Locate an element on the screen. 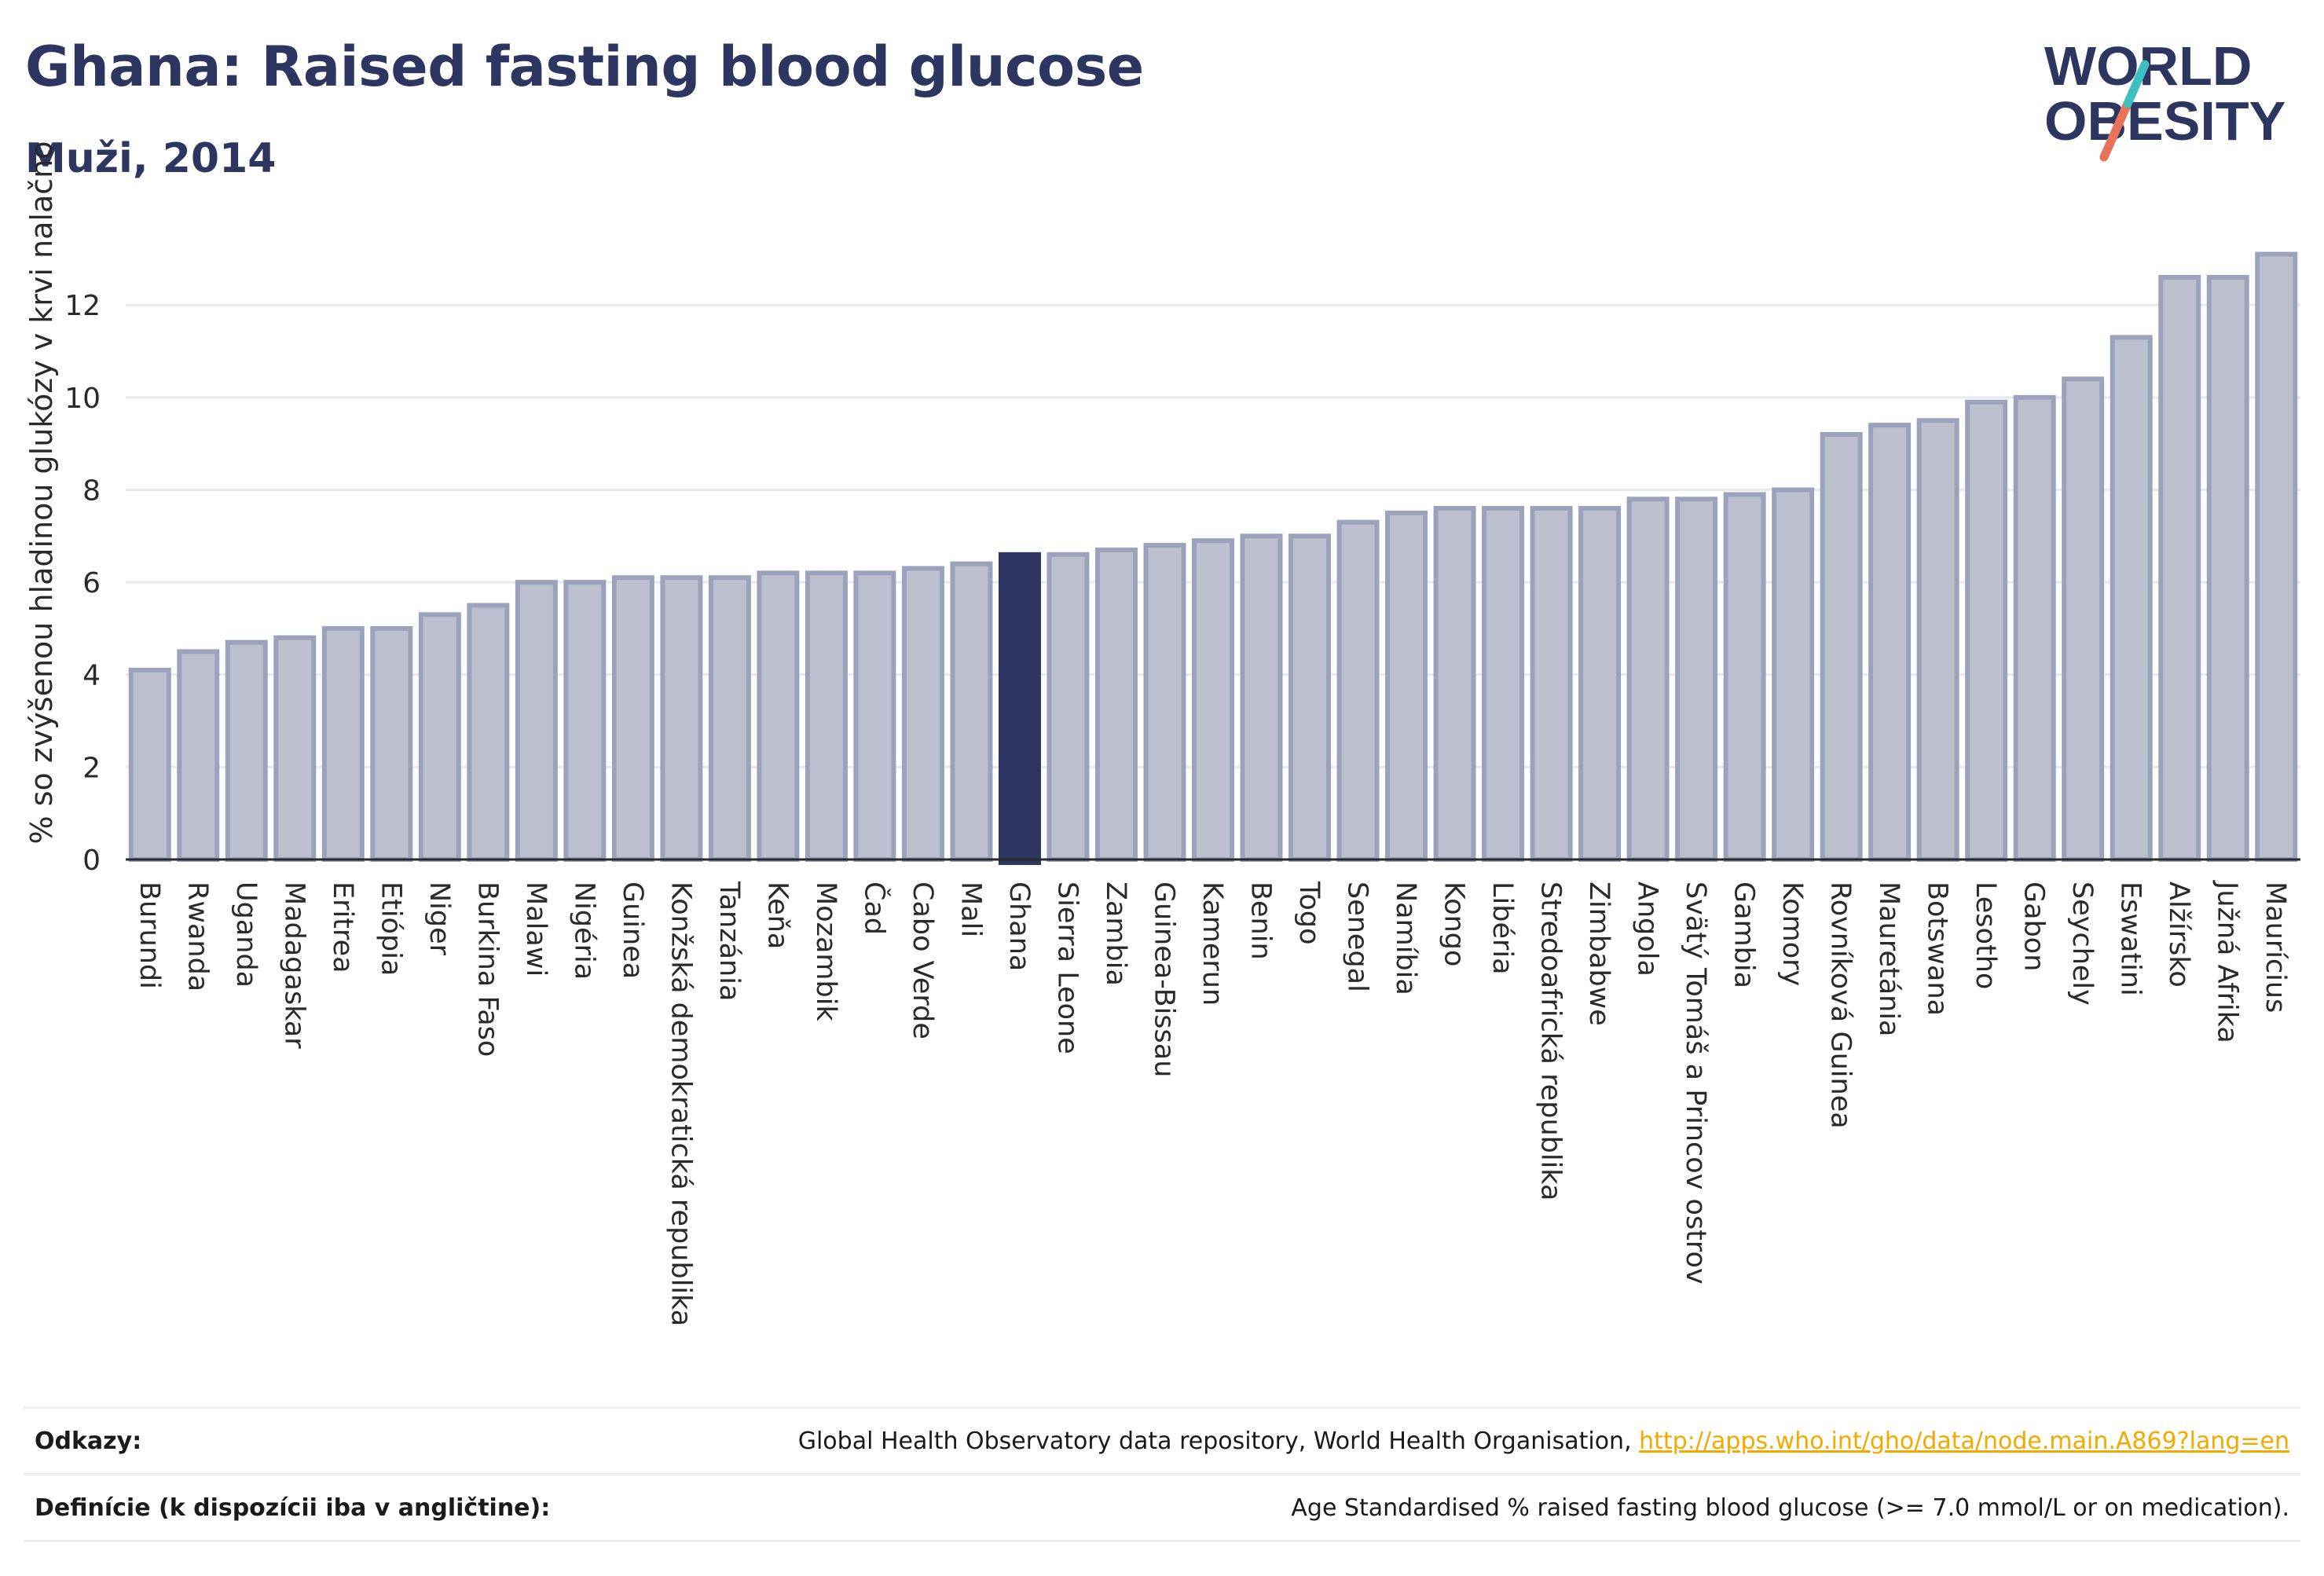 This screenshot has height=1576, width=2324. x-tick-label: Seychely is located at coordinates (2082, 943).